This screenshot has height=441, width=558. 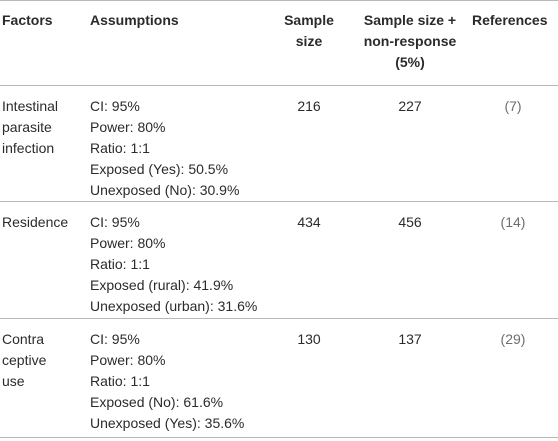 I want to click on row2-assumption: Exposed (rural): 41.9%, so click(x=162, y=285).